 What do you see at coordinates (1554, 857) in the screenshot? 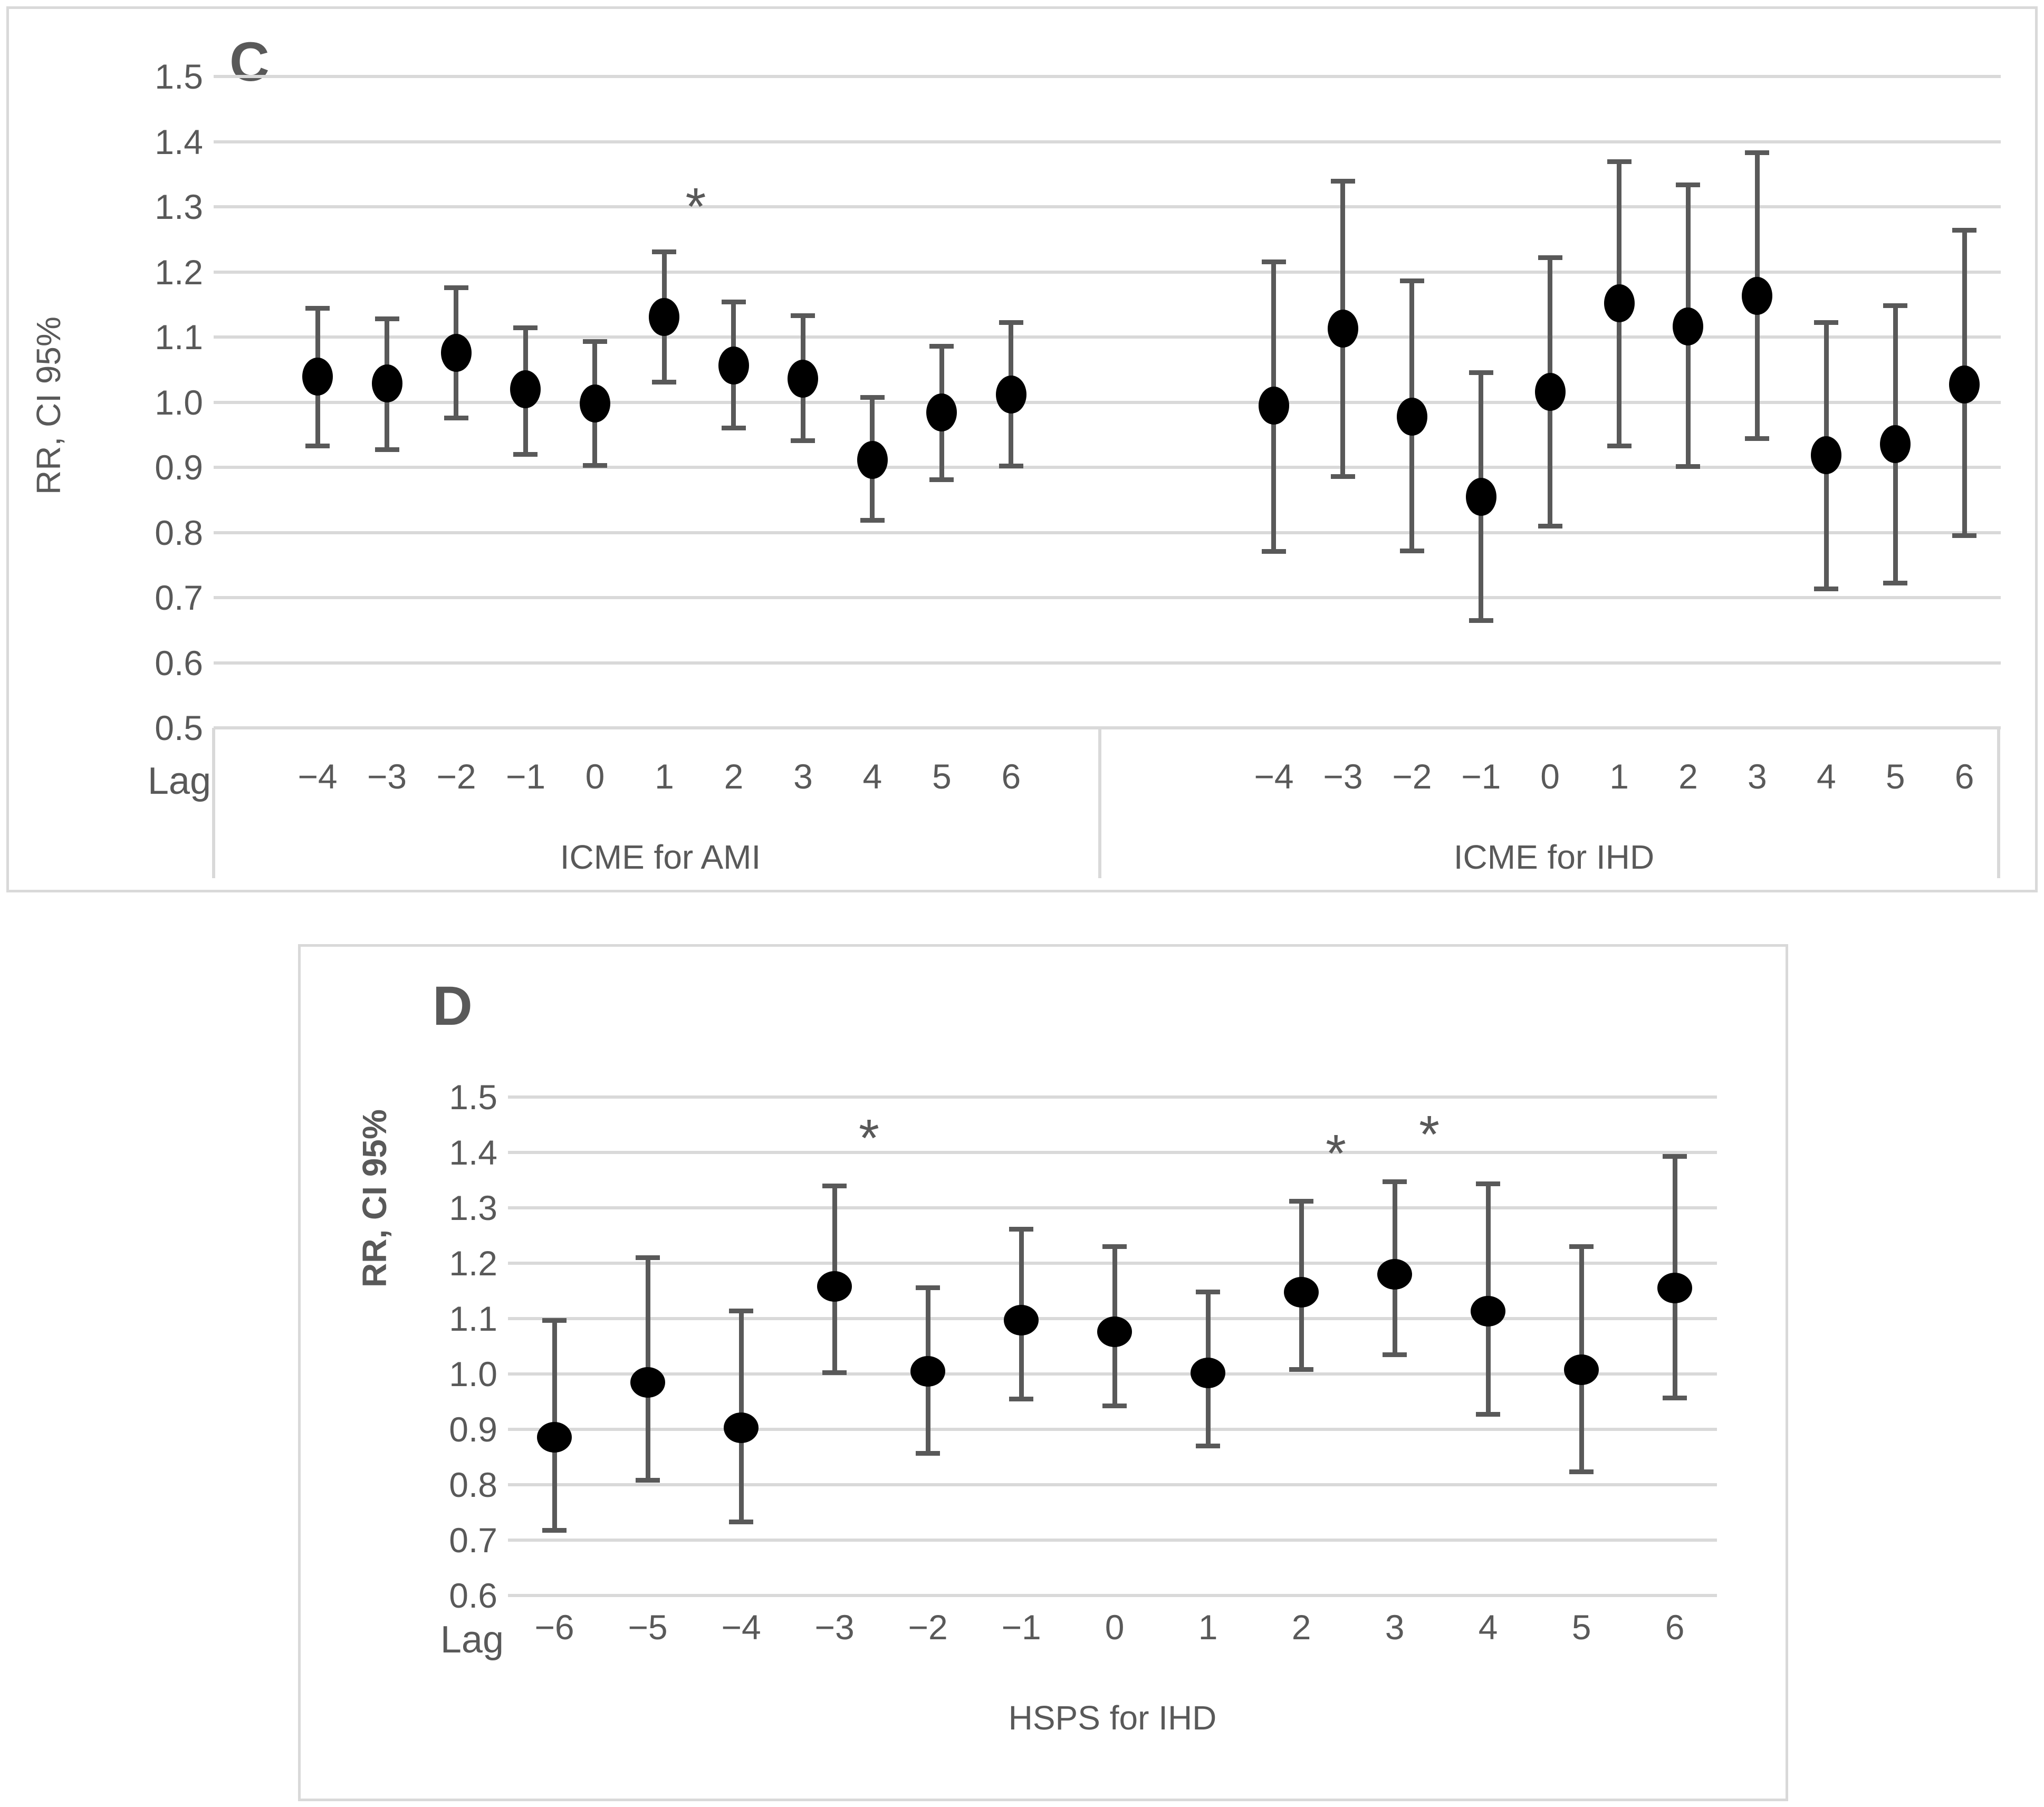
I see `group-label: ICME for IHD` at bounding box center [1554, 857].